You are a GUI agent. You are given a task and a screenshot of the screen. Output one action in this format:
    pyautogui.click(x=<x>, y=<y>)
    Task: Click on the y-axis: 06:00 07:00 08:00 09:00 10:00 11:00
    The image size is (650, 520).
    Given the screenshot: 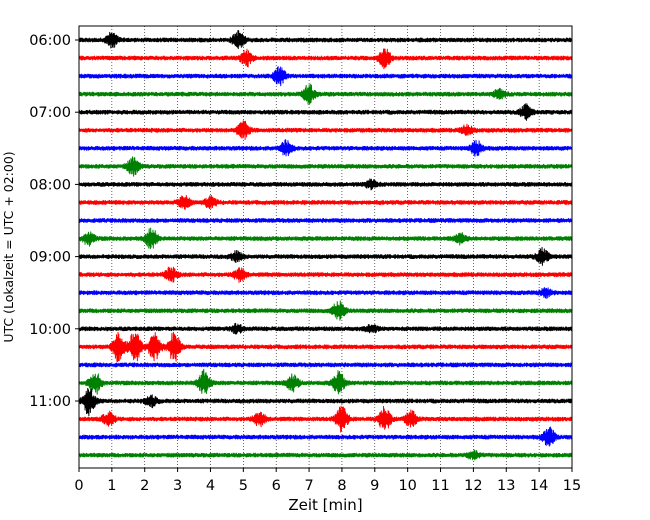 What is the action you would take?
    pyautogui.click(x=54, y=221)
    